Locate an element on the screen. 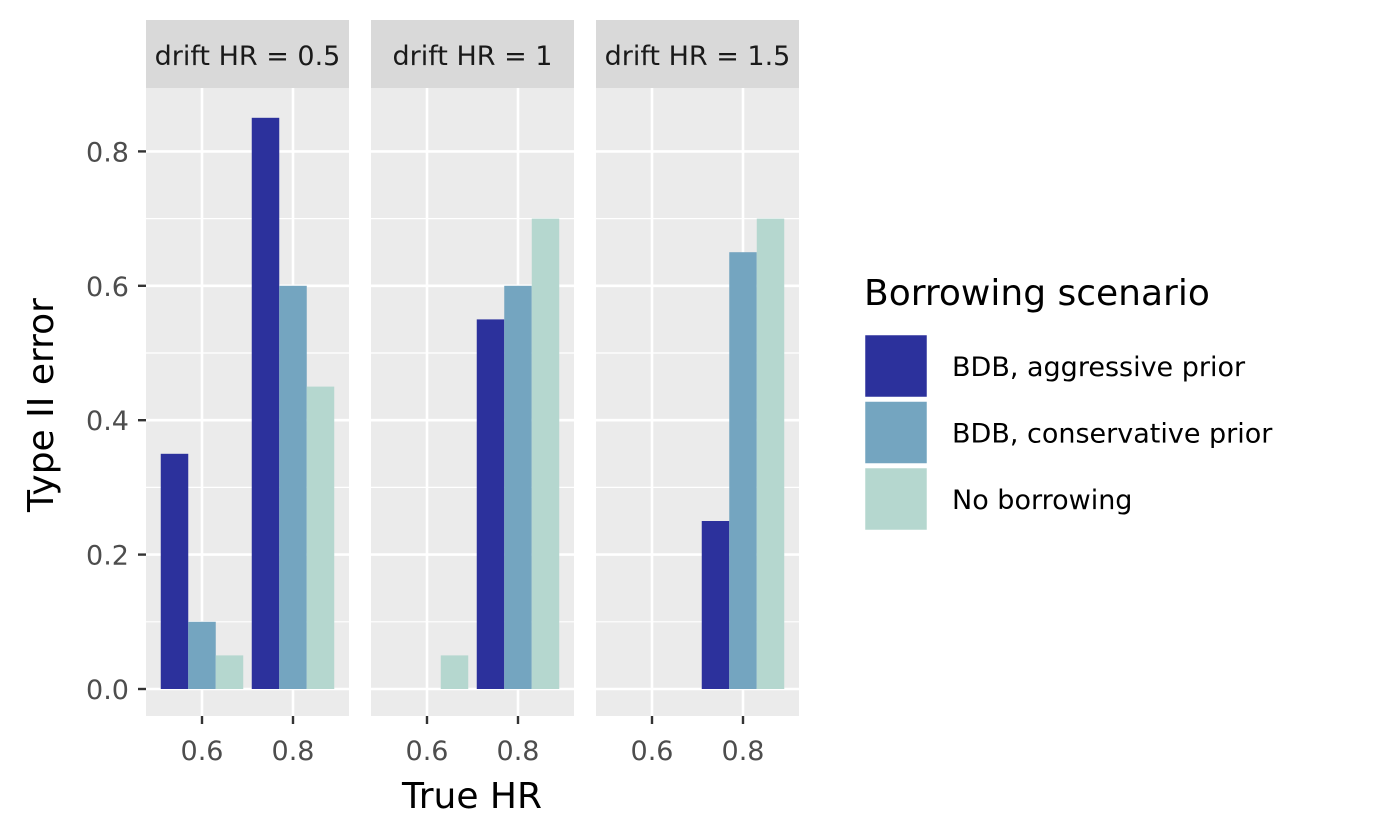 This screenshot has width=1400, height=840. facet-strip-label: drift HR = 1.5 is located at coordinates (698, 56).